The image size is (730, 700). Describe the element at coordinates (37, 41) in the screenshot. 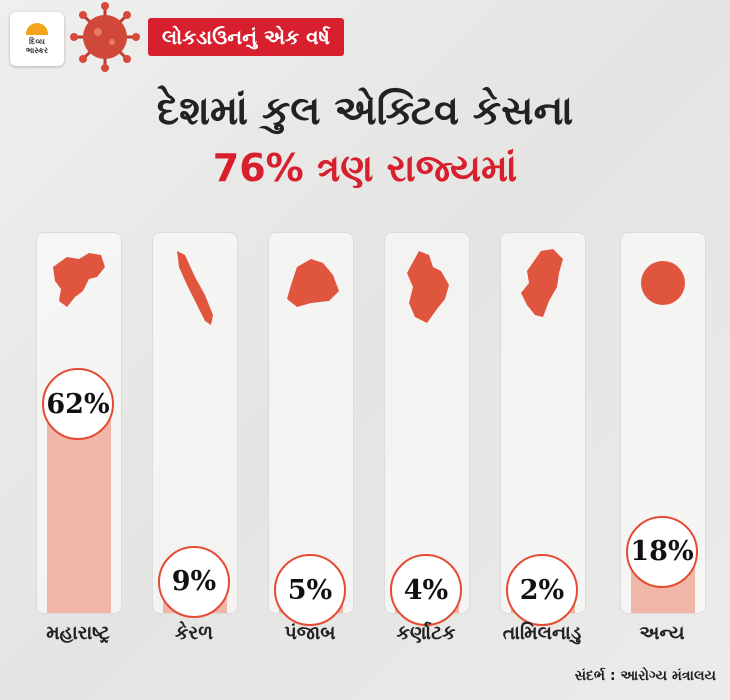

I see `logo-text-line1: દિવ્ય` at that location.